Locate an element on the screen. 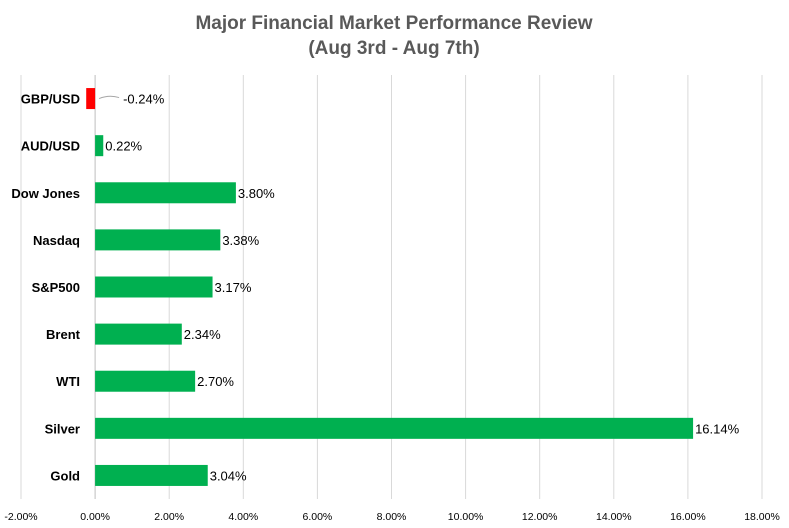 The height and width of the screenshot is (528, 789). data-label: -0.24% is located at coordinates (144, 99).